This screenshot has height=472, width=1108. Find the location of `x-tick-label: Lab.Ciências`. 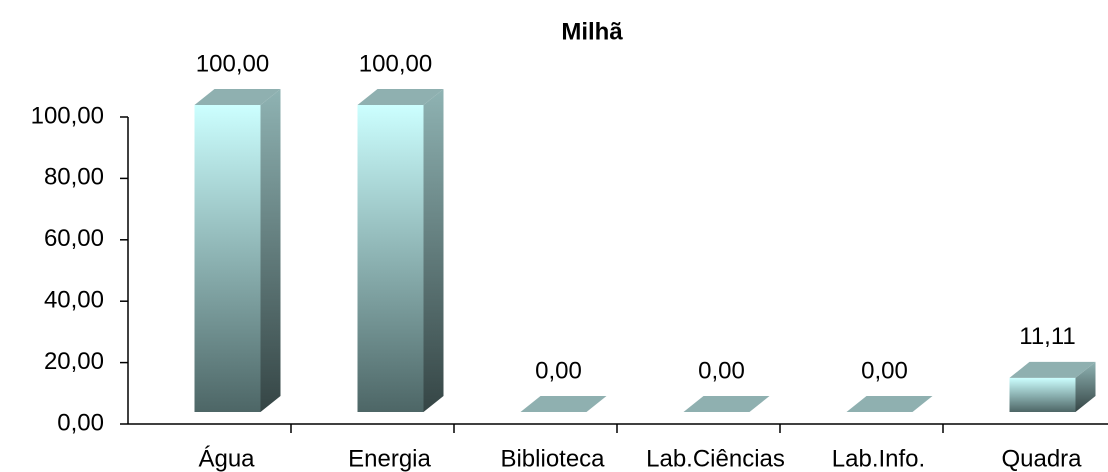

x-tick-label: Lab.Ciências is located at coordinates (715, 458).